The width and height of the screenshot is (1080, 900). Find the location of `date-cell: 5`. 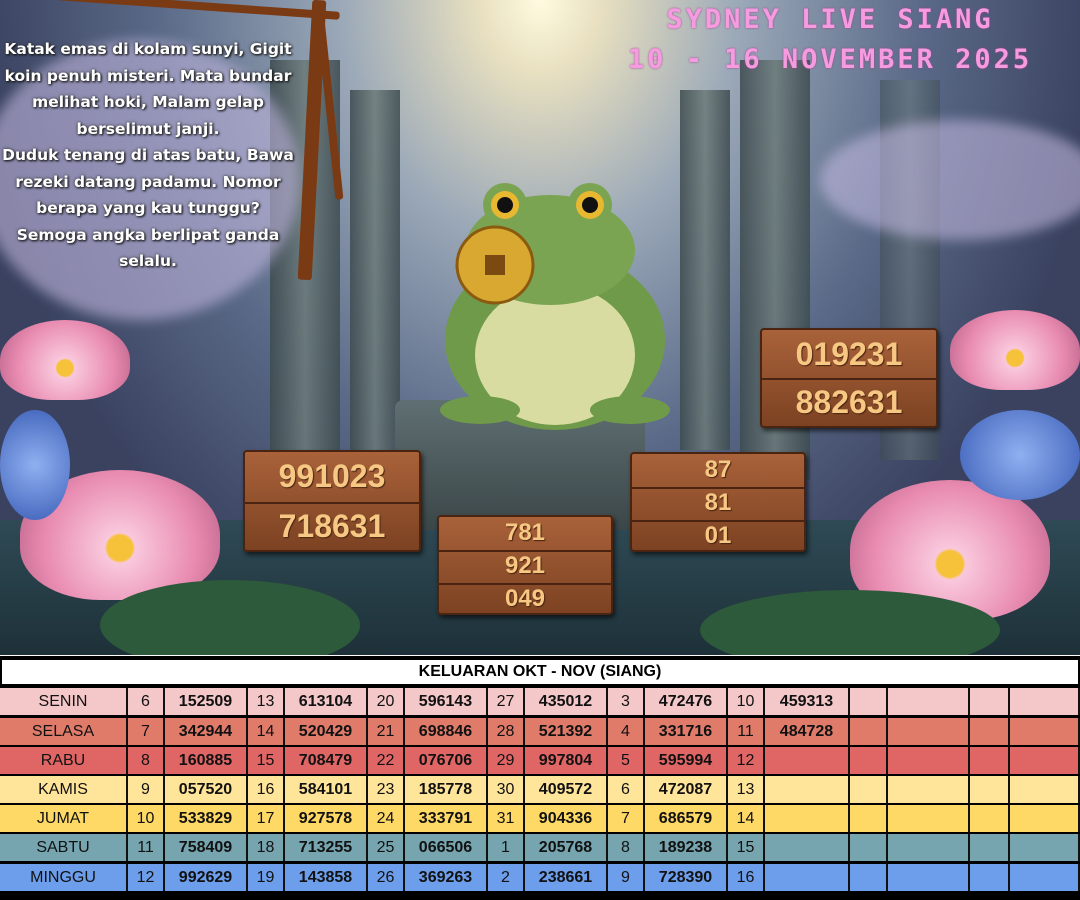

date-cell: 5 is located at coordinates (626, 760).